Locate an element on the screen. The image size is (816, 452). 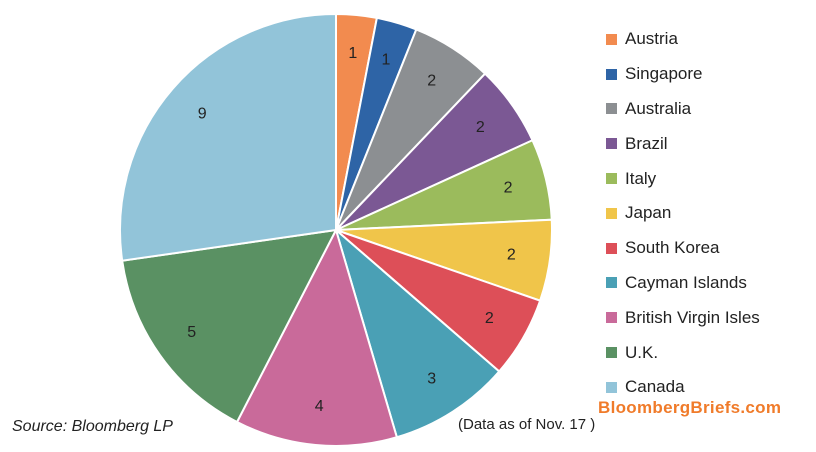
pie-label-australia: 2 is located at coordinates (431, 80).